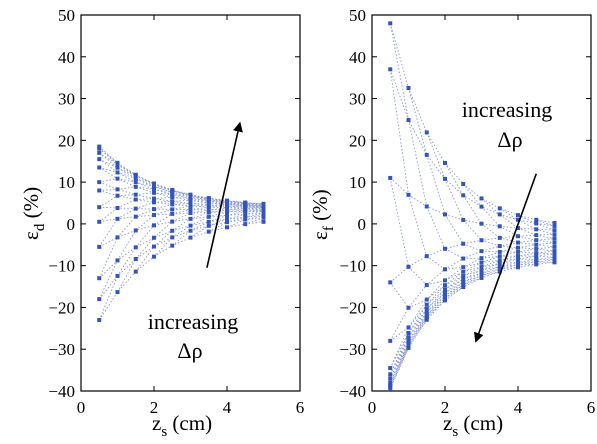 The width and height of the screenshot is (597, 444). What do you see at coordinates (352, 266) in the screenshot?
I see `y-tick-label: −10` at bounding box center [352, 266].